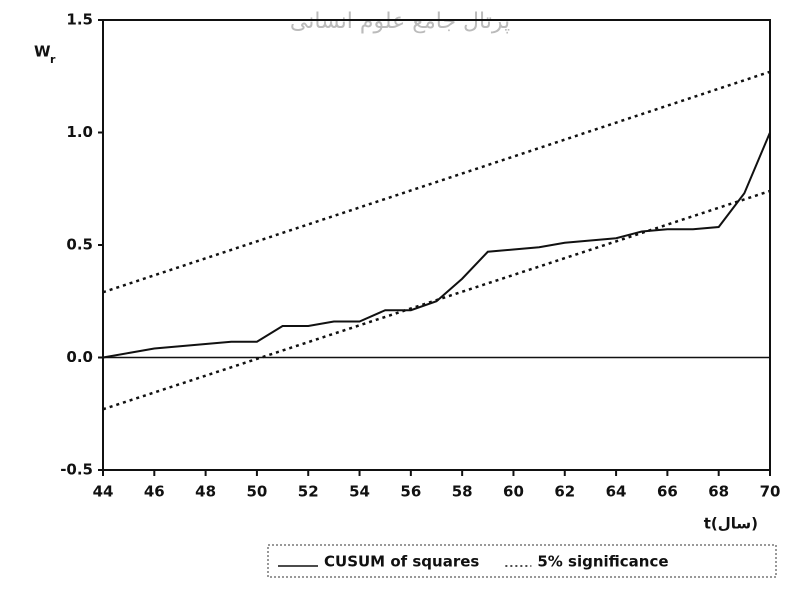 The image size is (792, 603). I want to click on y-tick-label: 1.0, so click(79, 132).